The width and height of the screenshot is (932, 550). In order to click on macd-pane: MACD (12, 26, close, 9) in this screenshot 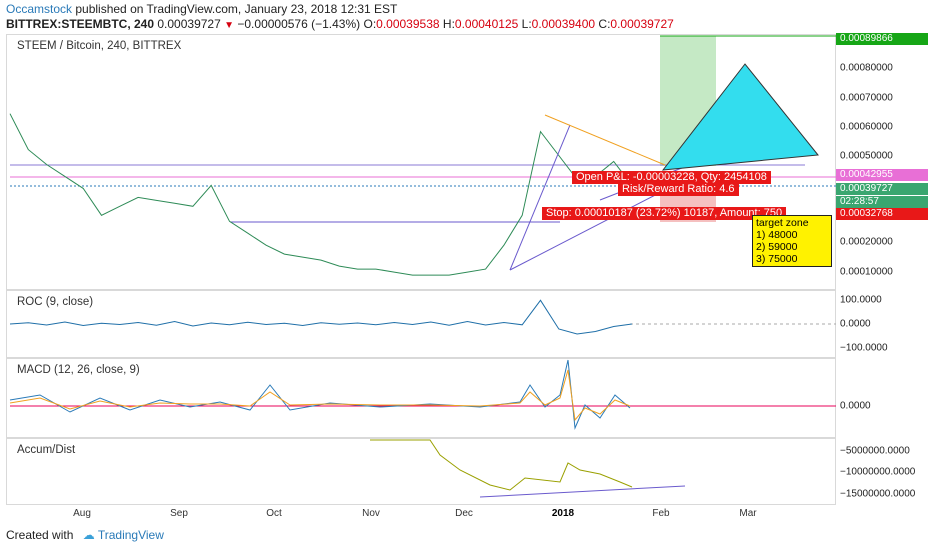, I will do `click(421, 398)`.